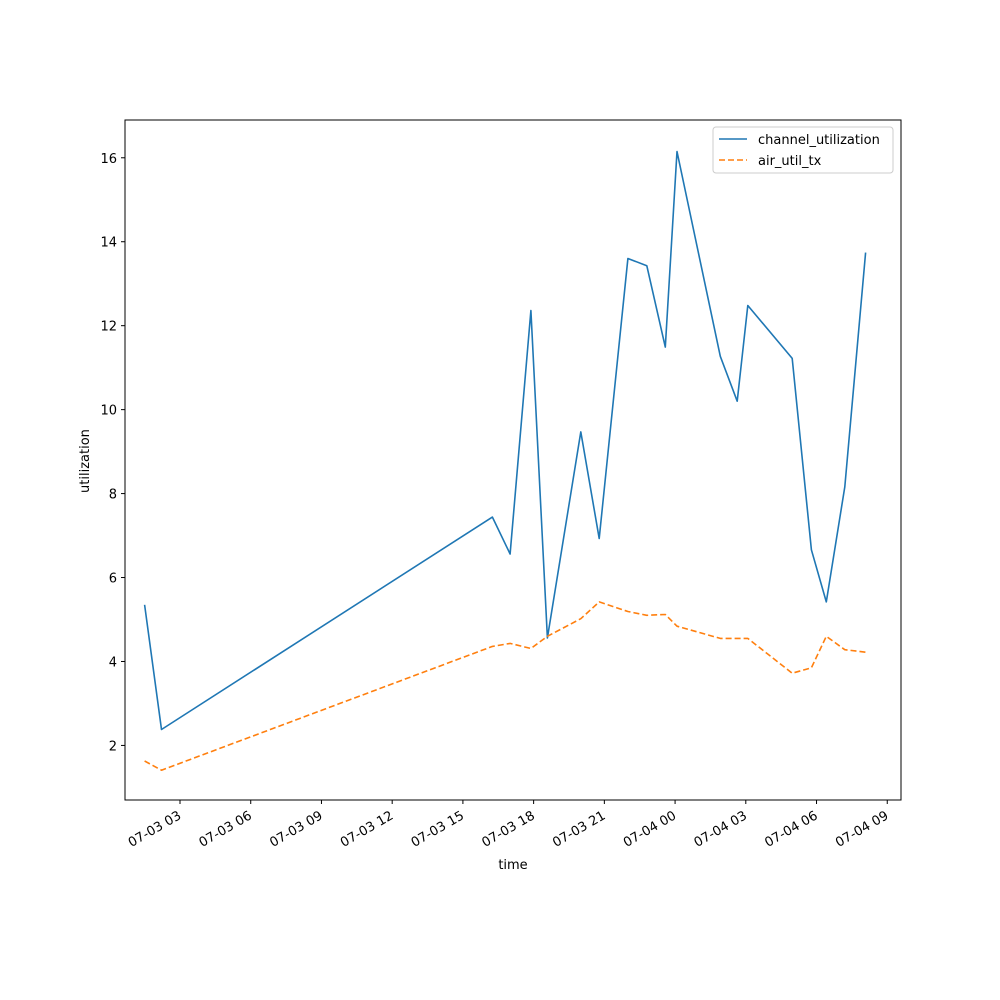 The width and height of the screenshot is (1000, 1000). What do you see at coordinates (509, 829) in the screenshot?
I see `x-tick-label: 07-03 18` at bounding box center [509, 829].